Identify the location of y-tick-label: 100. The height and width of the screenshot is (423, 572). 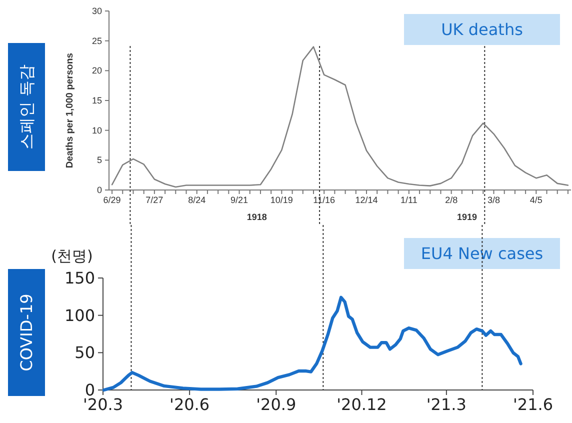
(79, 315).